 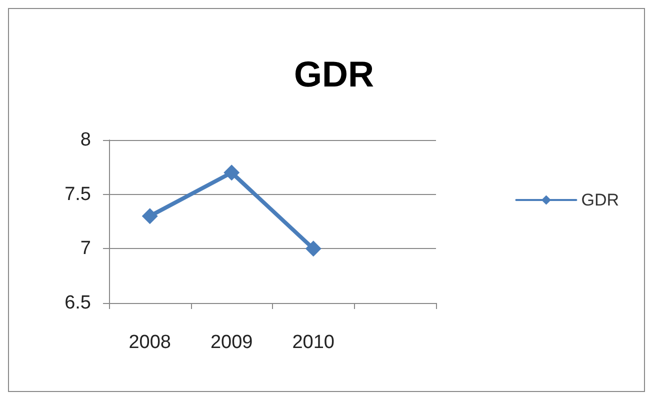 What do you see at coordinates (231, 342) in the screenshot?
I see `x-tick-label: 2009` at bounding box center [231, 342].